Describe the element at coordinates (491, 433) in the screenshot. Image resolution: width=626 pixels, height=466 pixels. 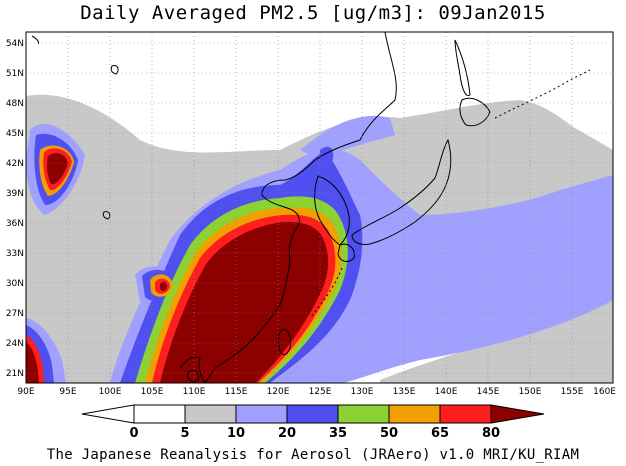
I see `colorbar-label: 80` at that location.